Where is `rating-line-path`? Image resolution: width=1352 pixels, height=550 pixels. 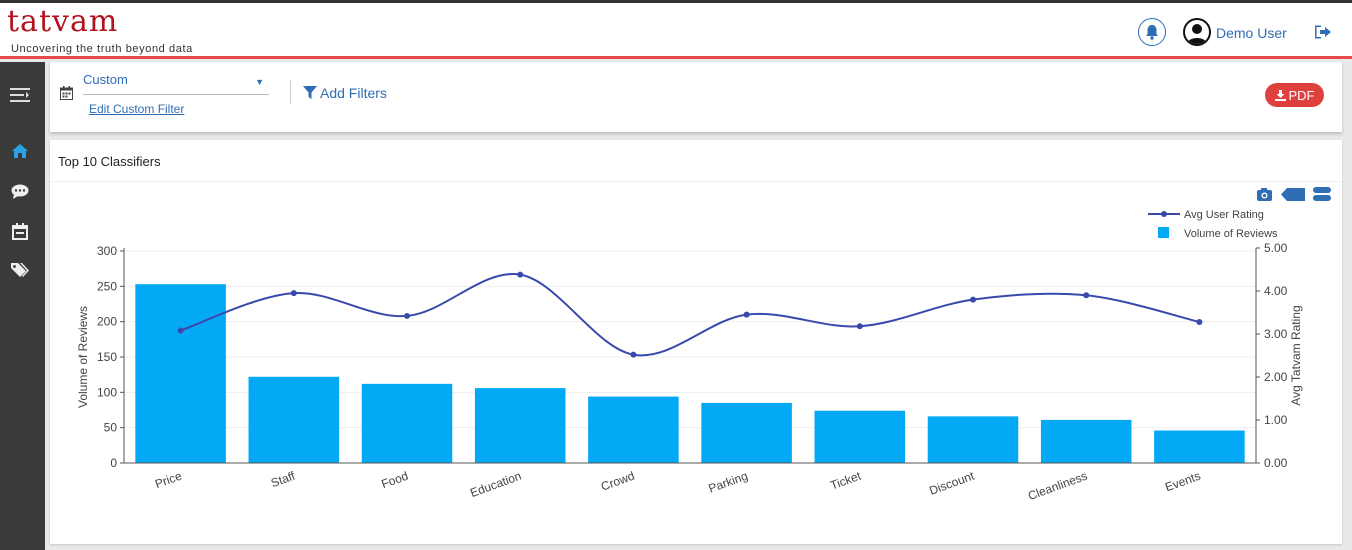 rating-line-path is located at coordinates (690, 315).